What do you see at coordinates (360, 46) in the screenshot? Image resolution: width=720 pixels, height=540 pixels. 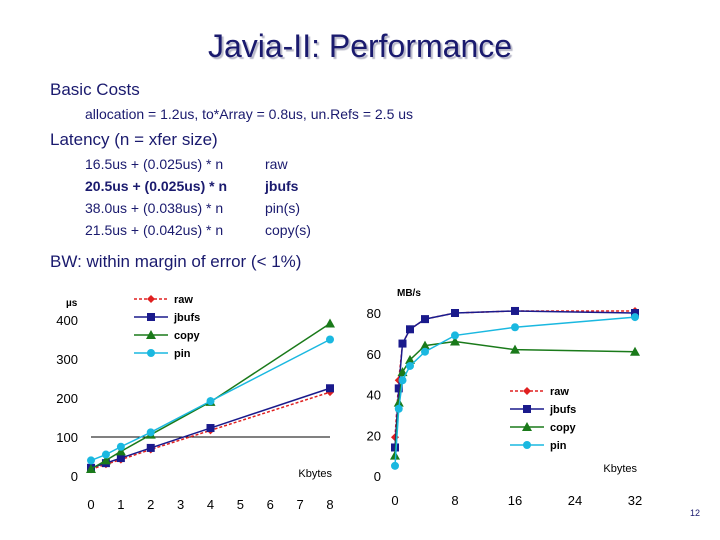 I see `slide-title: Javia-II: Performance` at bounding box center [360, 46].